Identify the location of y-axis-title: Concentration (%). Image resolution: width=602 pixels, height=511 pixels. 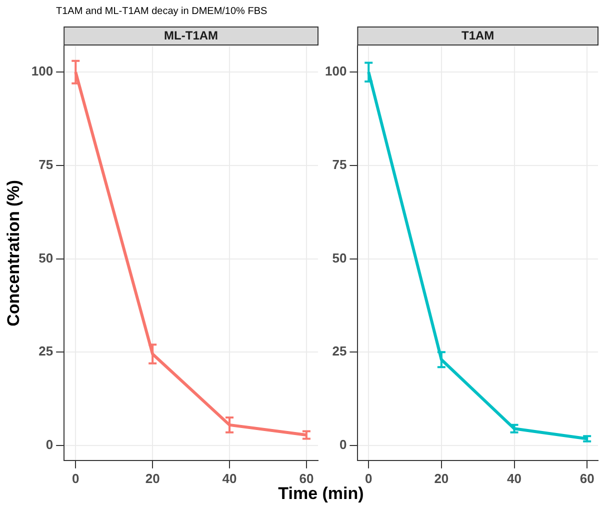
(13, 253).